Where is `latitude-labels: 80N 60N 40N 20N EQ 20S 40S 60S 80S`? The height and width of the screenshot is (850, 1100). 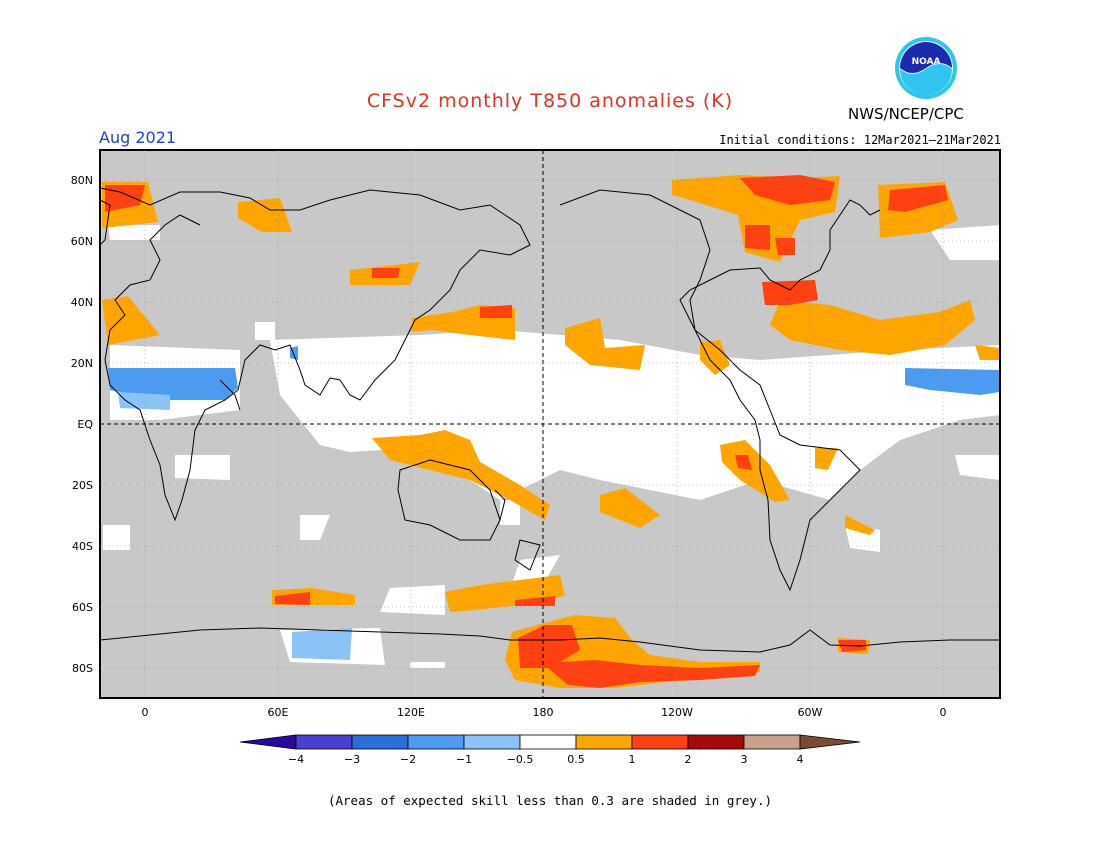 latitude-labels: 80N 60N 40N 20N EQ 20S 40S 60S 80S is located at coordinates (82, 424).